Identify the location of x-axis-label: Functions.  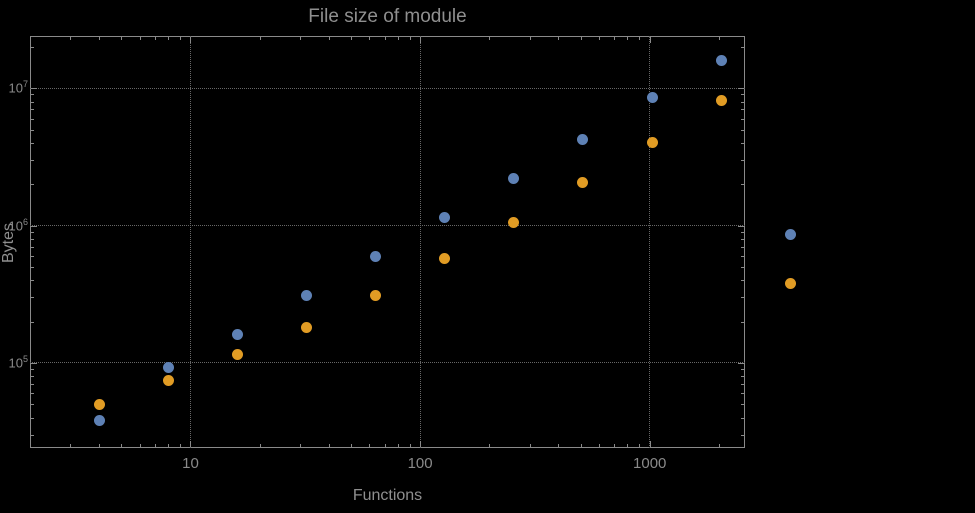
(387, 495).